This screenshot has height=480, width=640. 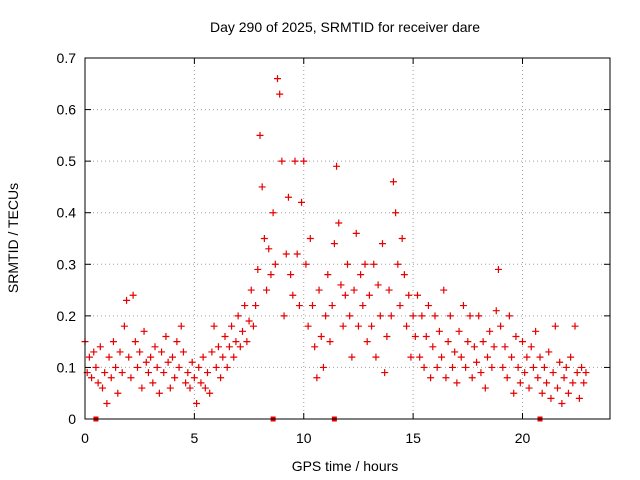 What do you see at coordinates (67, 110) in the screenshot?
I see `y-tick-label: 0.6` at bounding box center [67, 110].